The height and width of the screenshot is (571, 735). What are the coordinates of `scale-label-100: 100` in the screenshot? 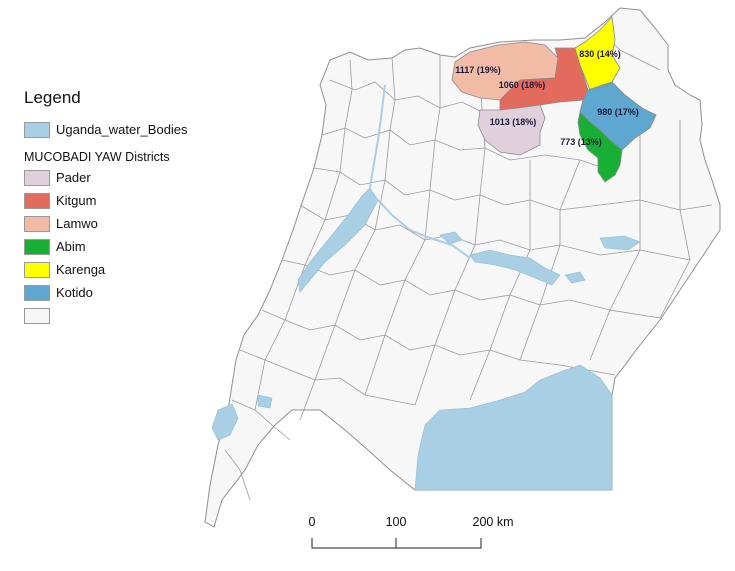 It's located at (396, 522).